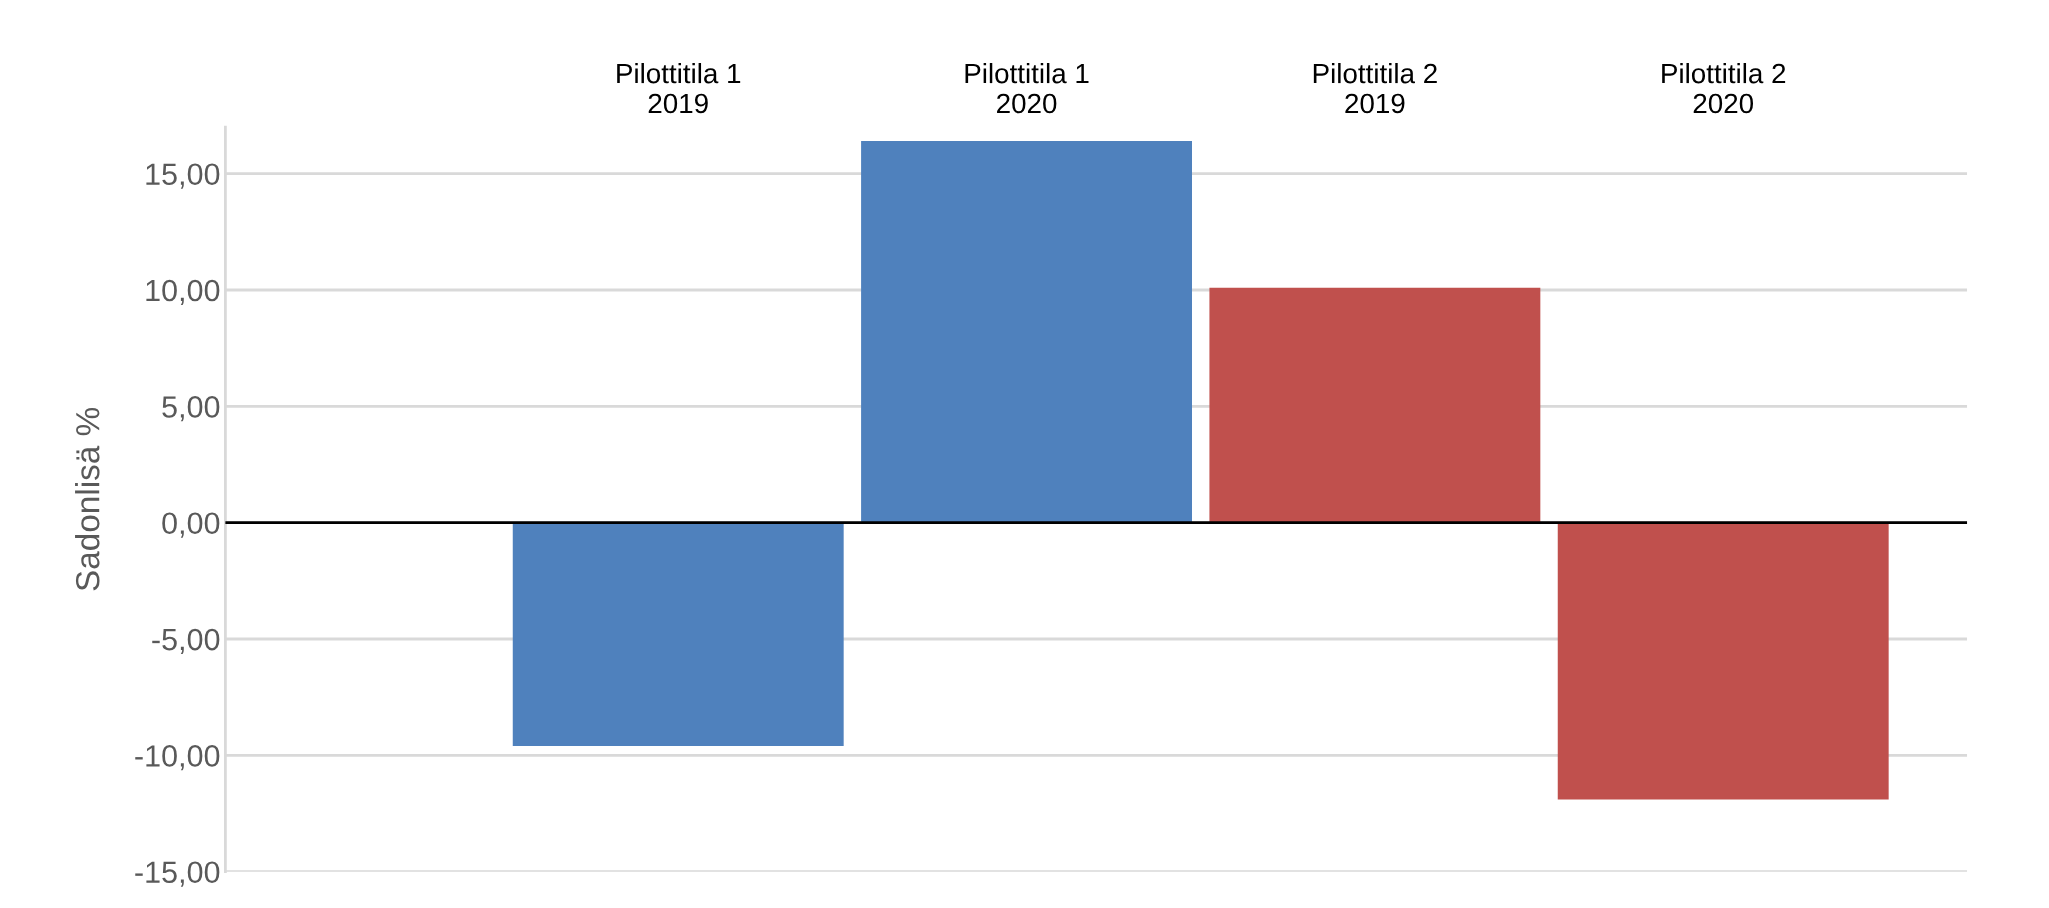 The height and width of the screenshot is (908, 2049). Describe the element at coordinates (183, 176) in the screenshot. I see `y-tick-label: 15,00` at that location.